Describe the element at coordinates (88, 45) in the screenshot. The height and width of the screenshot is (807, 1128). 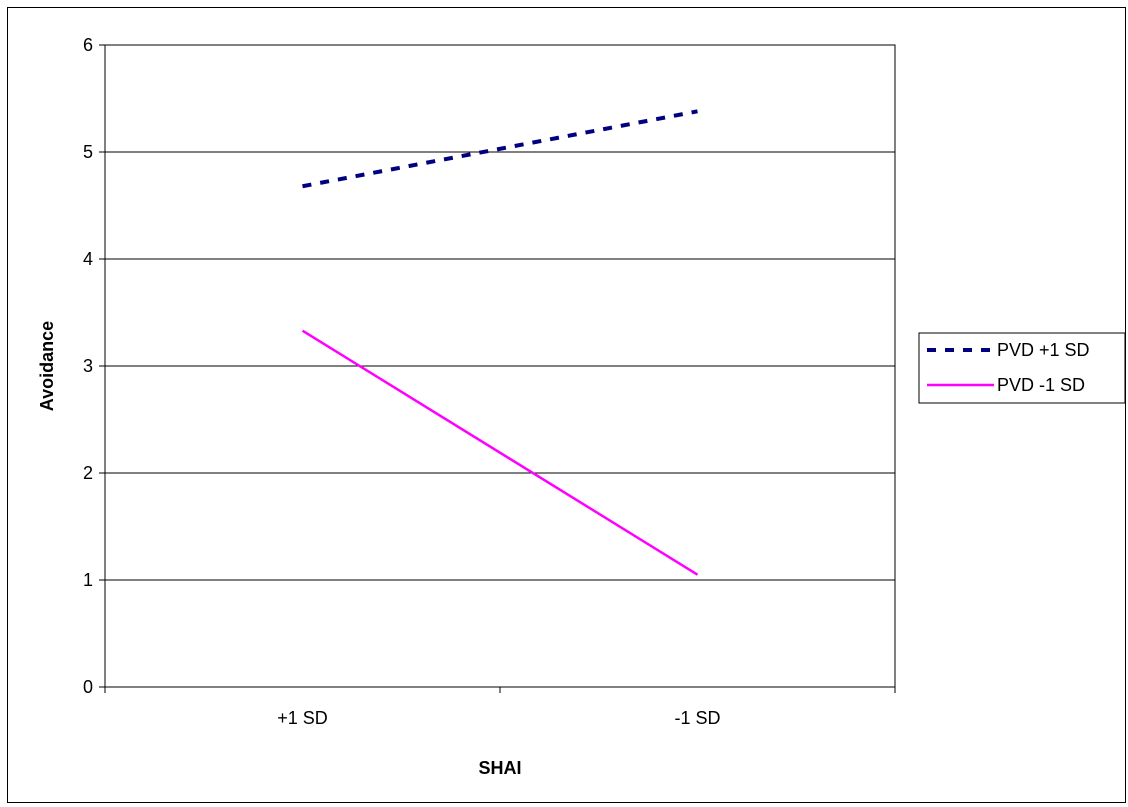
I see `y-tick-label: 6` at that location.